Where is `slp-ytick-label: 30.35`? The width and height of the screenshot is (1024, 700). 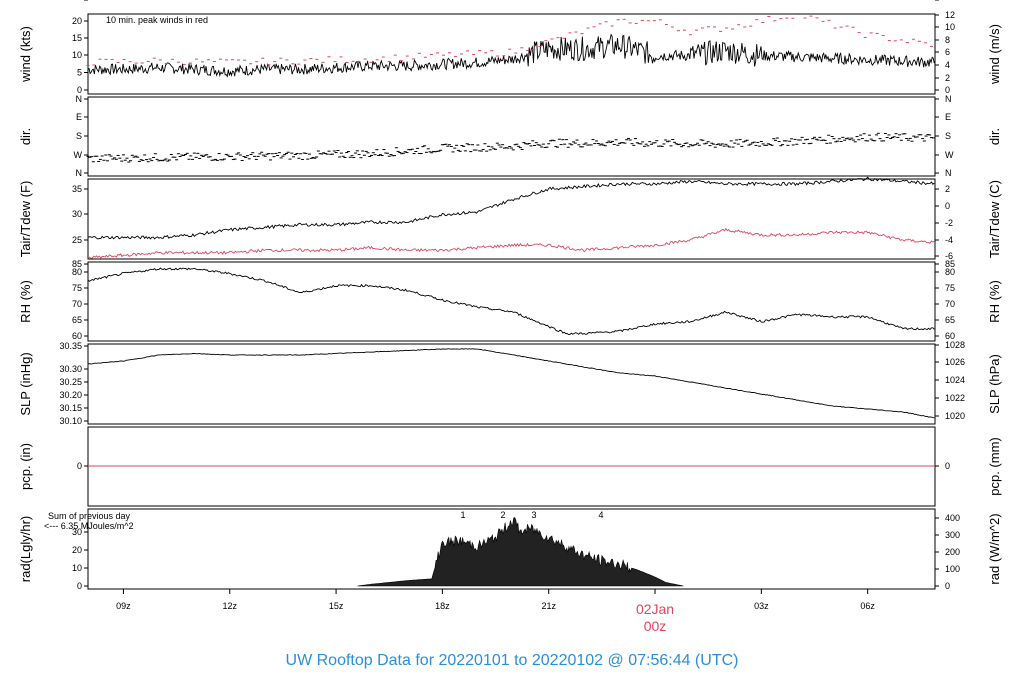 slp-ytick-label: 30.35 is located at coordinates (70, 346).